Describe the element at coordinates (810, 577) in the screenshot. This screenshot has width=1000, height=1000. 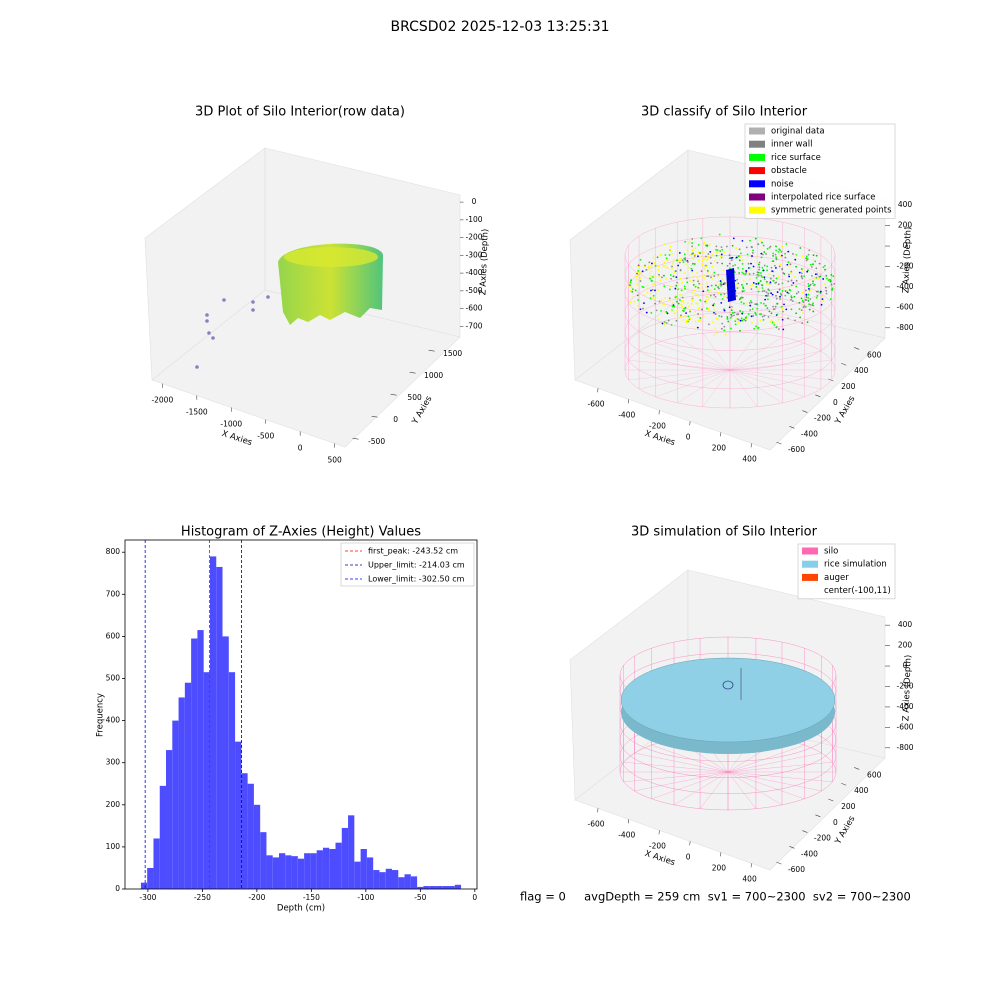
I see `legend-swatch` at that location.